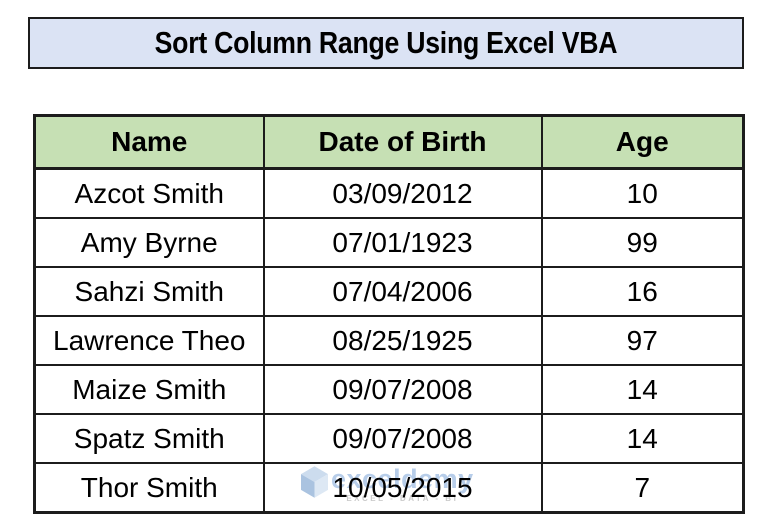 The width and height of the screenshot is (767, 520). Describe the element at coordinates (149, 291) in the screenshot. I see `cell-name: Sahzi Smith` at that location.